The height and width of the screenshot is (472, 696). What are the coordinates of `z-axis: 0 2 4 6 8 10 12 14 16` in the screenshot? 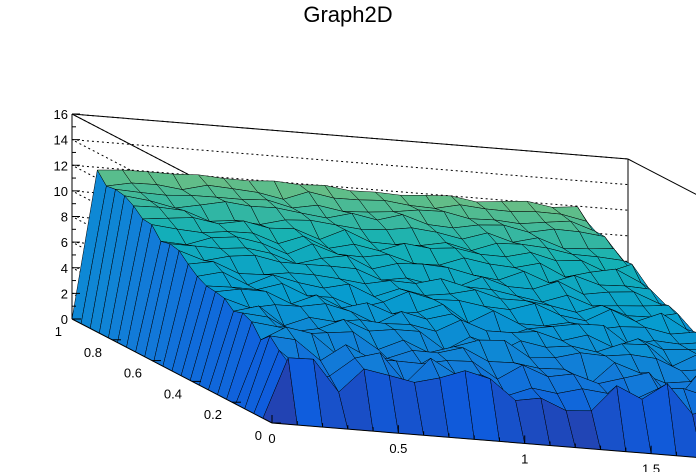 It's located at (67, 217).